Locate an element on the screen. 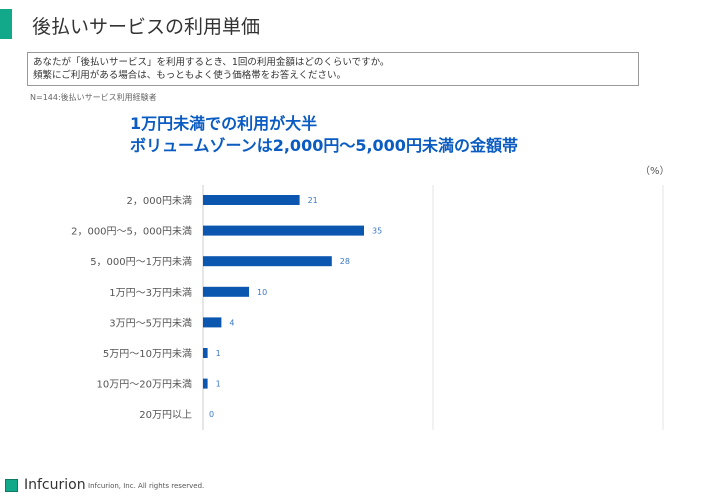  question-line-2: 頻繁にご利用がある場合は、もっともよく使う価格帯をお答えください。 is located at coordinates (190, 75).